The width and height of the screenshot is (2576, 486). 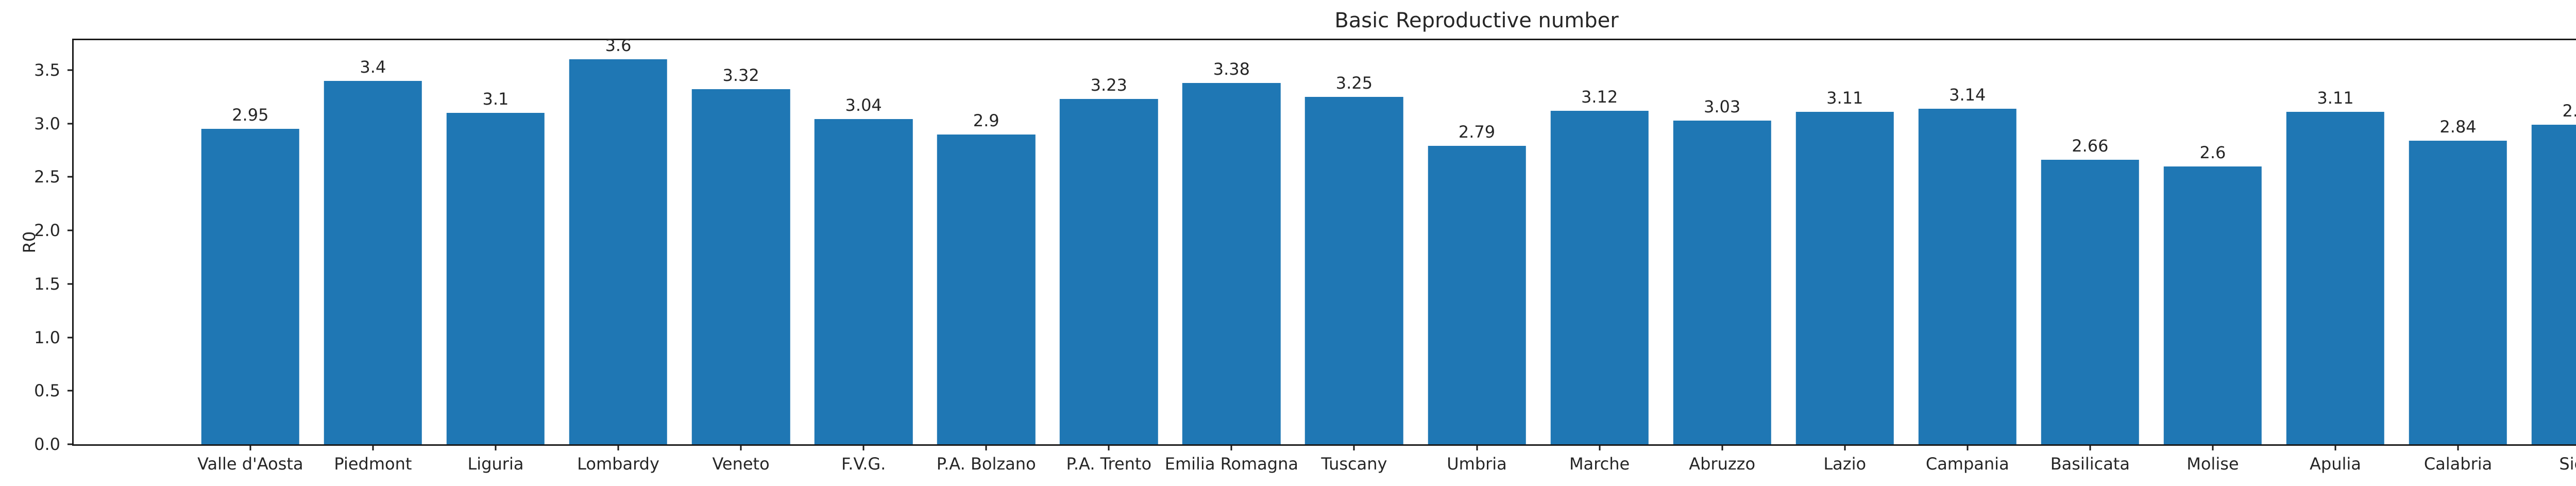 I want to click on bar-value-label-abruzzo: 3.03, so click(x=1722, y=106).